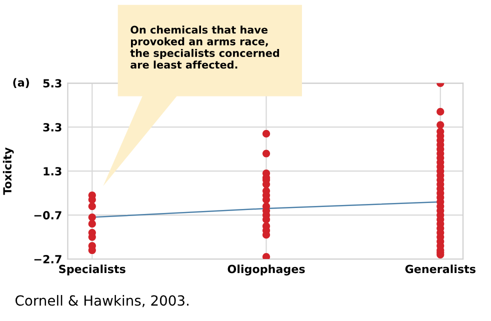 This screenshot has height=321, width=491. Describe the element at coordinates (440, 269) in the screenshot. I see `x-tick-label: Generalists` at that location.